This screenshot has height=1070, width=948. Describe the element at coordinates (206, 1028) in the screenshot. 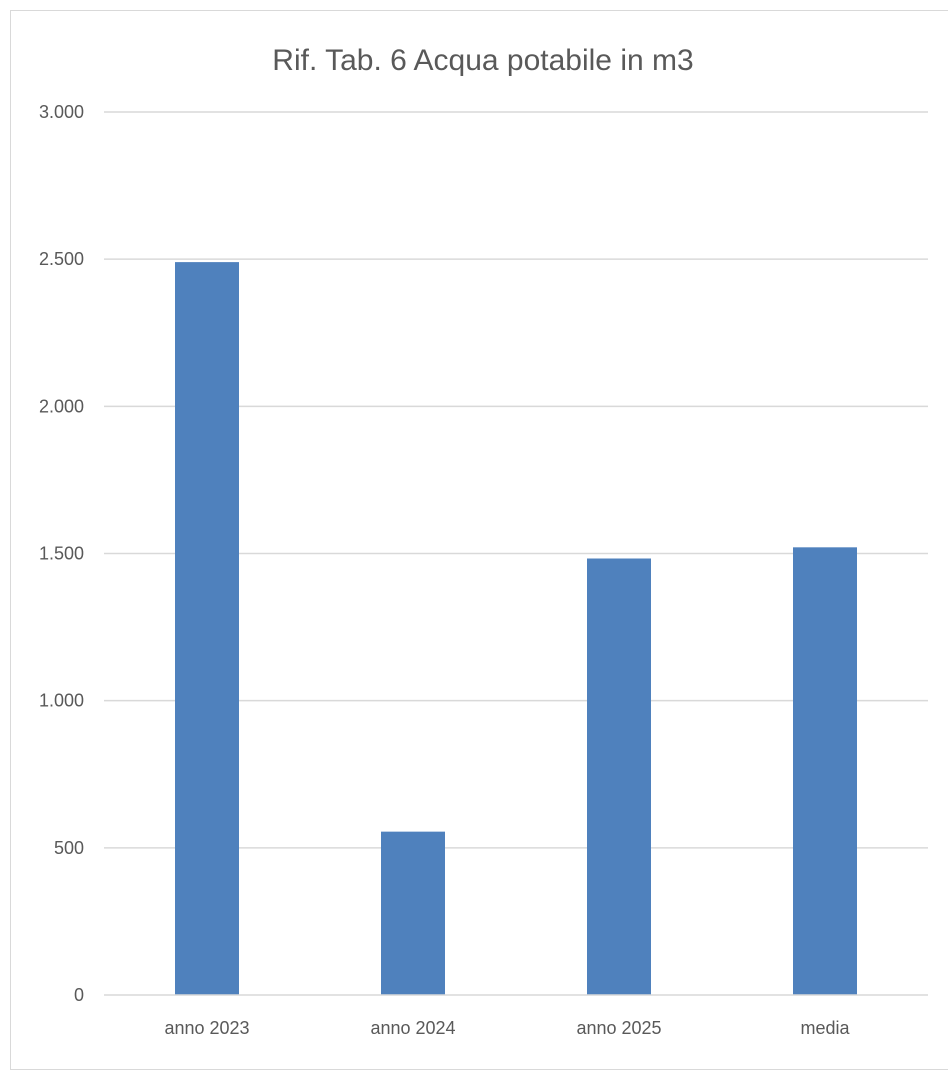

I see `x-category-label: anno 2023` at that location.